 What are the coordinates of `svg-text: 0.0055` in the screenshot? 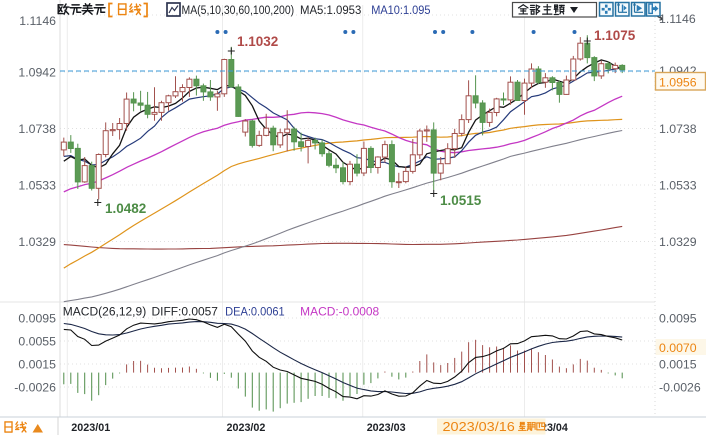 It's located at (37, 341).